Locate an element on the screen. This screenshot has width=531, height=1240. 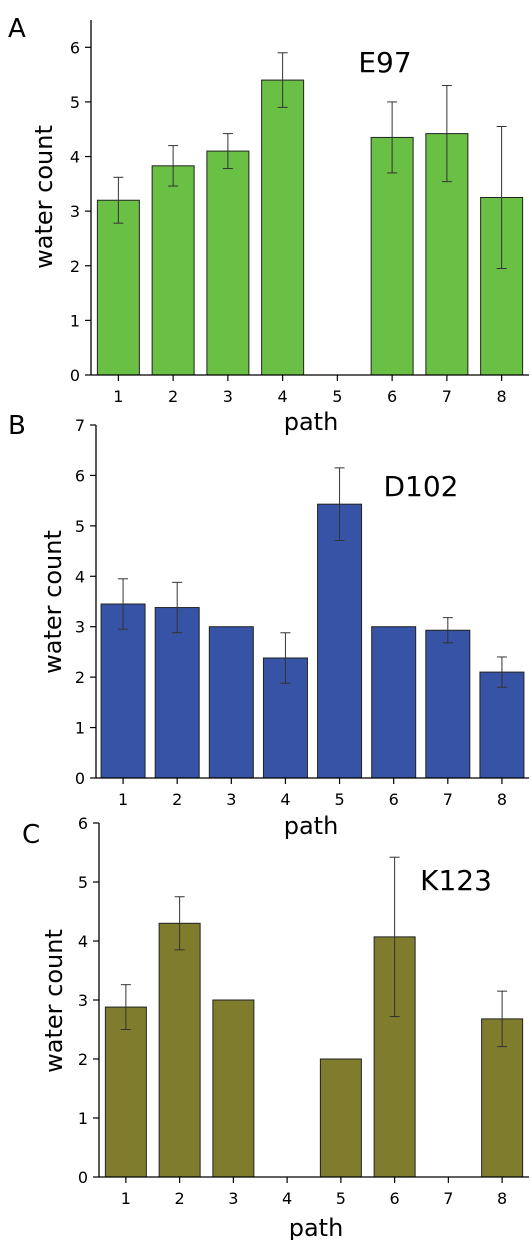
panel-letter: C is located at coordinates (31, 835).